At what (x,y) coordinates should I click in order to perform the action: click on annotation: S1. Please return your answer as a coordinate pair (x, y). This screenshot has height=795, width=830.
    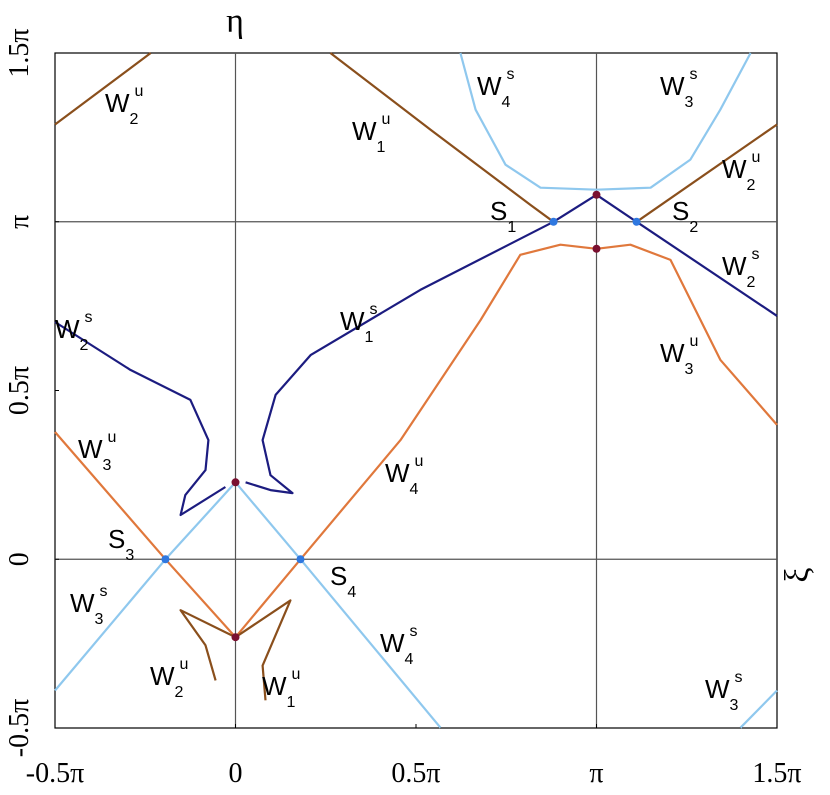
    Looking at the image, I should click on (503, 216).